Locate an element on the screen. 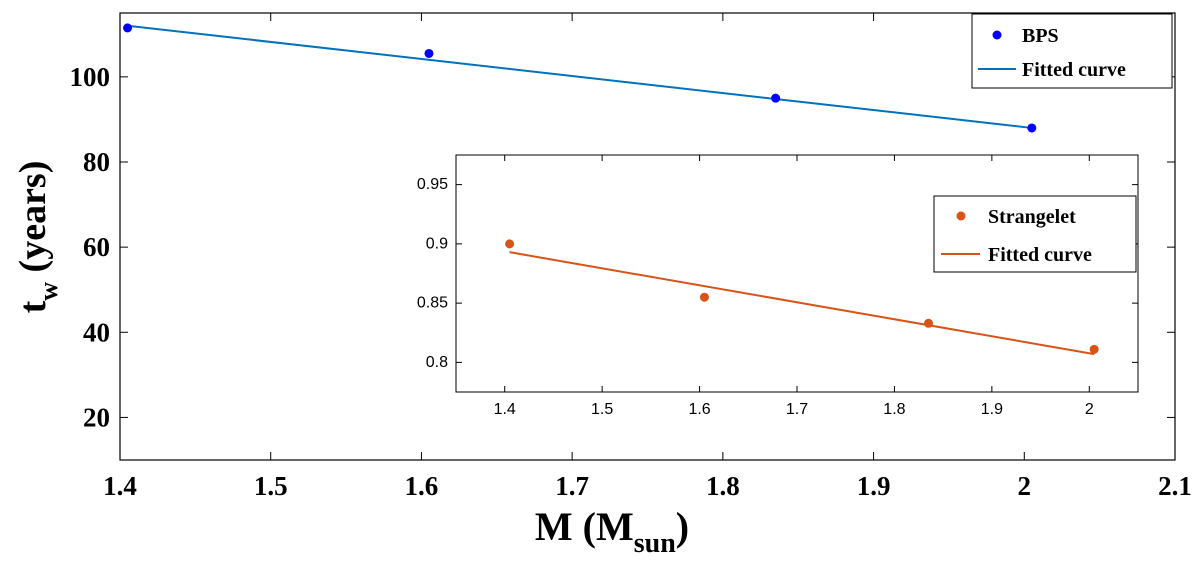  main-y-tick-label: 80 is located at coordinates (96, 162).